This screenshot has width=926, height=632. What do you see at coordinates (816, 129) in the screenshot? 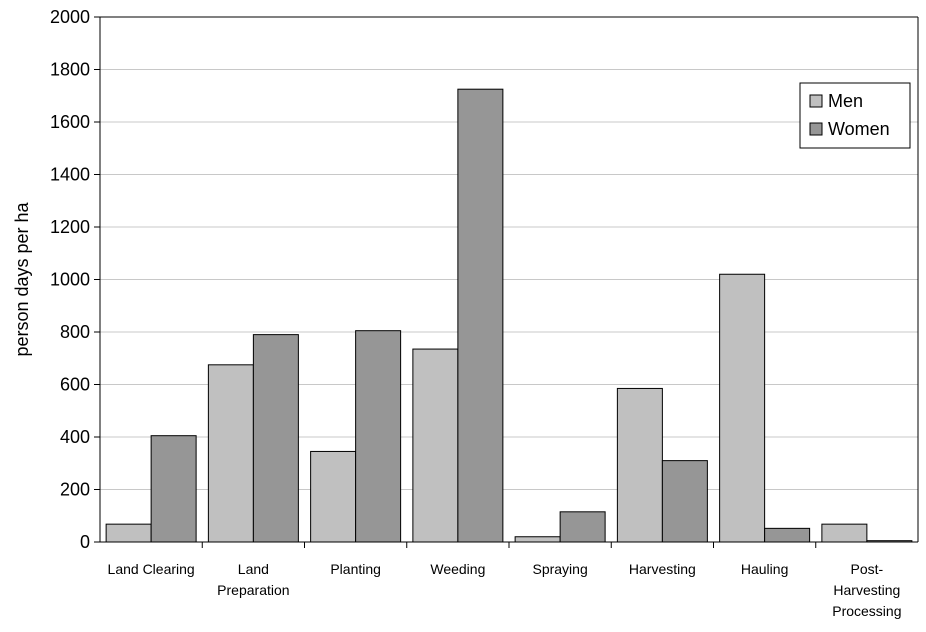
I see `legend-swatch-women` at bounding box center [816, 129].